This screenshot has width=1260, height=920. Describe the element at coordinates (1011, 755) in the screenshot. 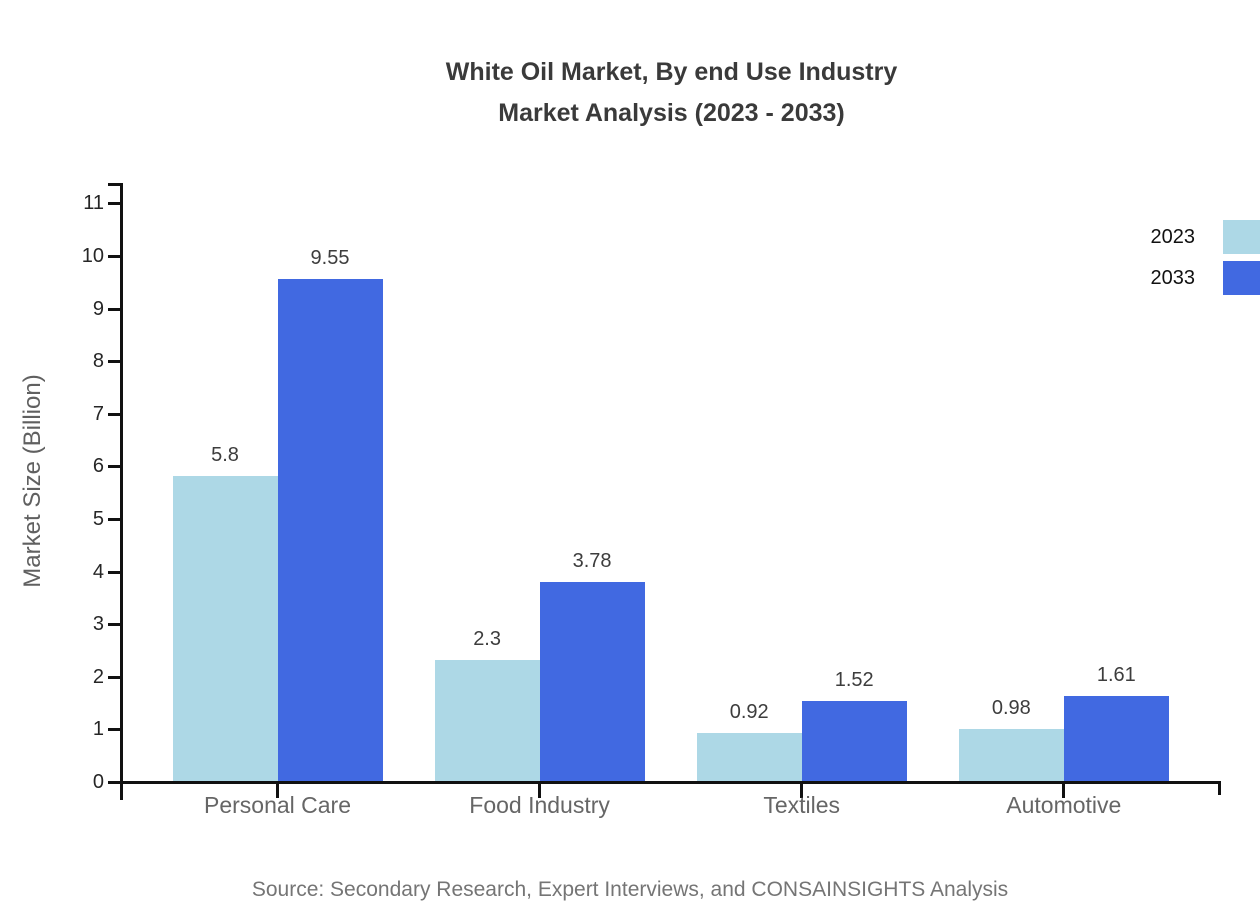

I see `bar-2023-automotive` at that location.